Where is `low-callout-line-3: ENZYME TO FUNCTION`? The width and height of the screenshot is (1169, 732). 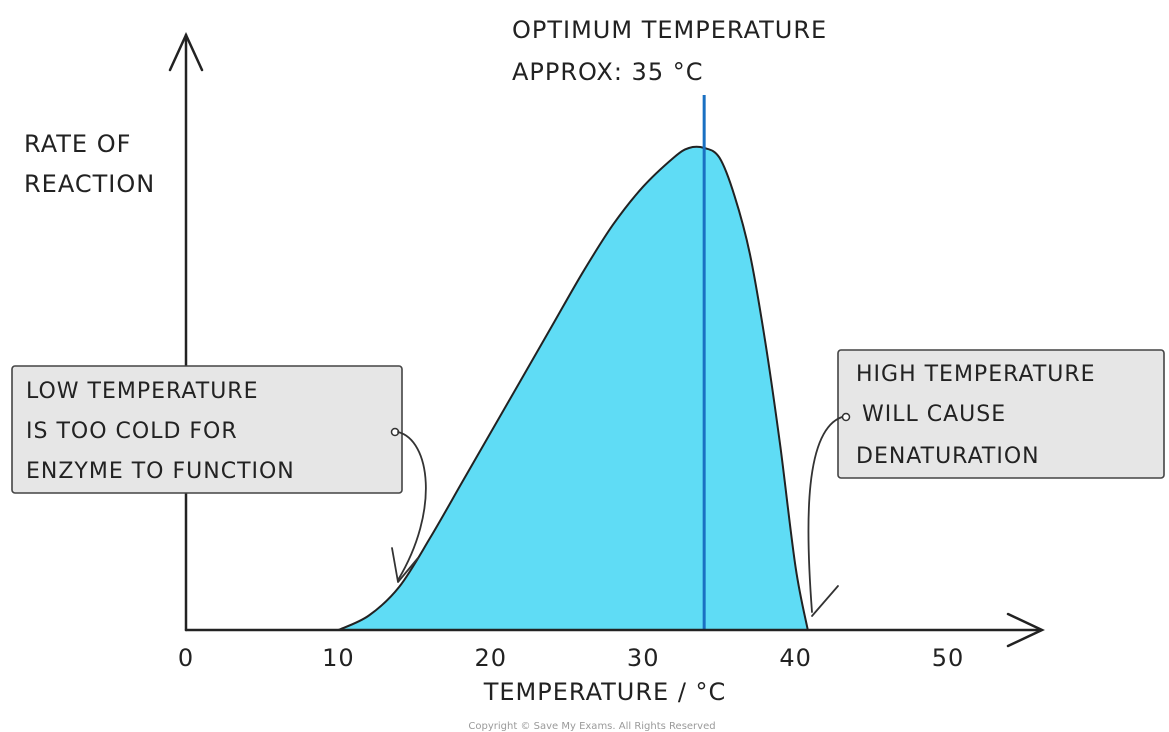
low-callout-line-3: ENZYME TO FUNCTION is located at coordinates (160, 471).